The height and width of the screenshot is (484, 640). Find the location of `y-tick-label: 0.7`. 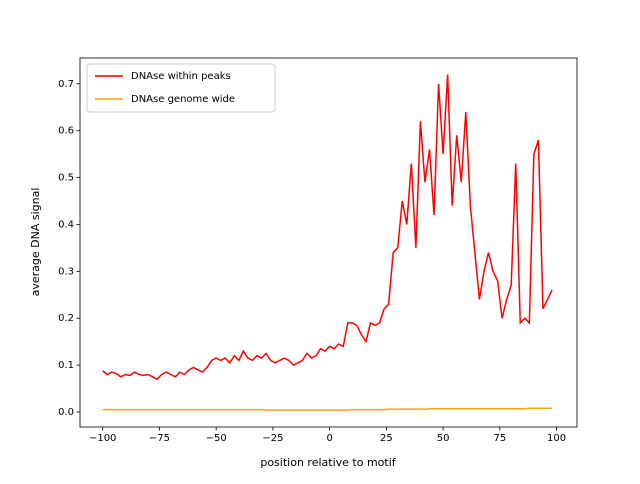

y-tick-label: 0.7 is located at coordinates (66, 84).